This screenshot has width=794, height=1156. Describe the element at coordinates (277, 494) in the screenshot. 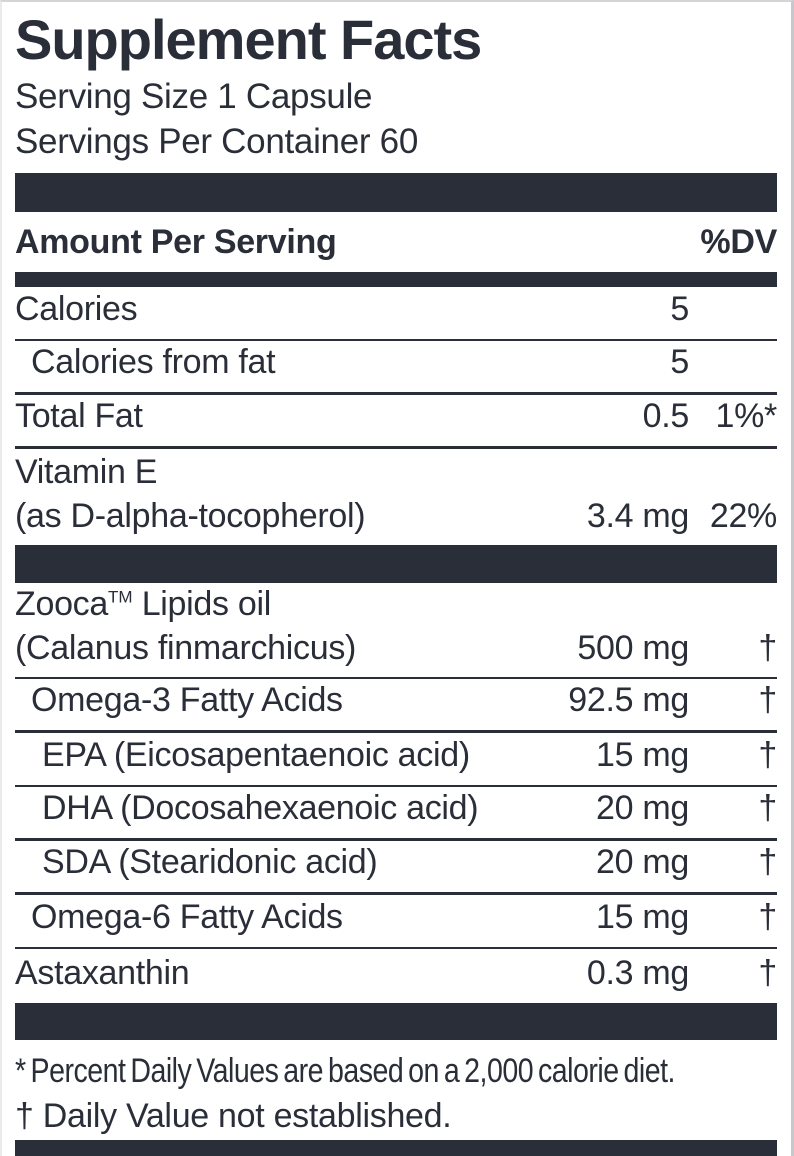

I see `row-name: Vitamin E (as D-alpha-tocopherol)` at that location.